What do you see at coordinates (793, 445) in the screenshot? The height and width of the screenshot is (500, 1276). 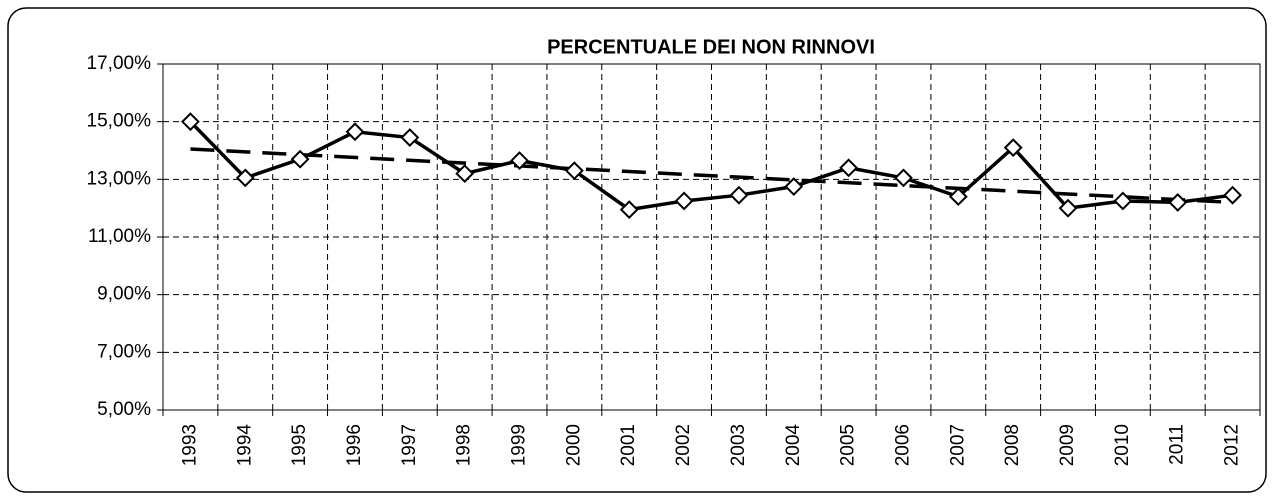 I see `x-tick-label: 2004` at bounding box center [793, 445].